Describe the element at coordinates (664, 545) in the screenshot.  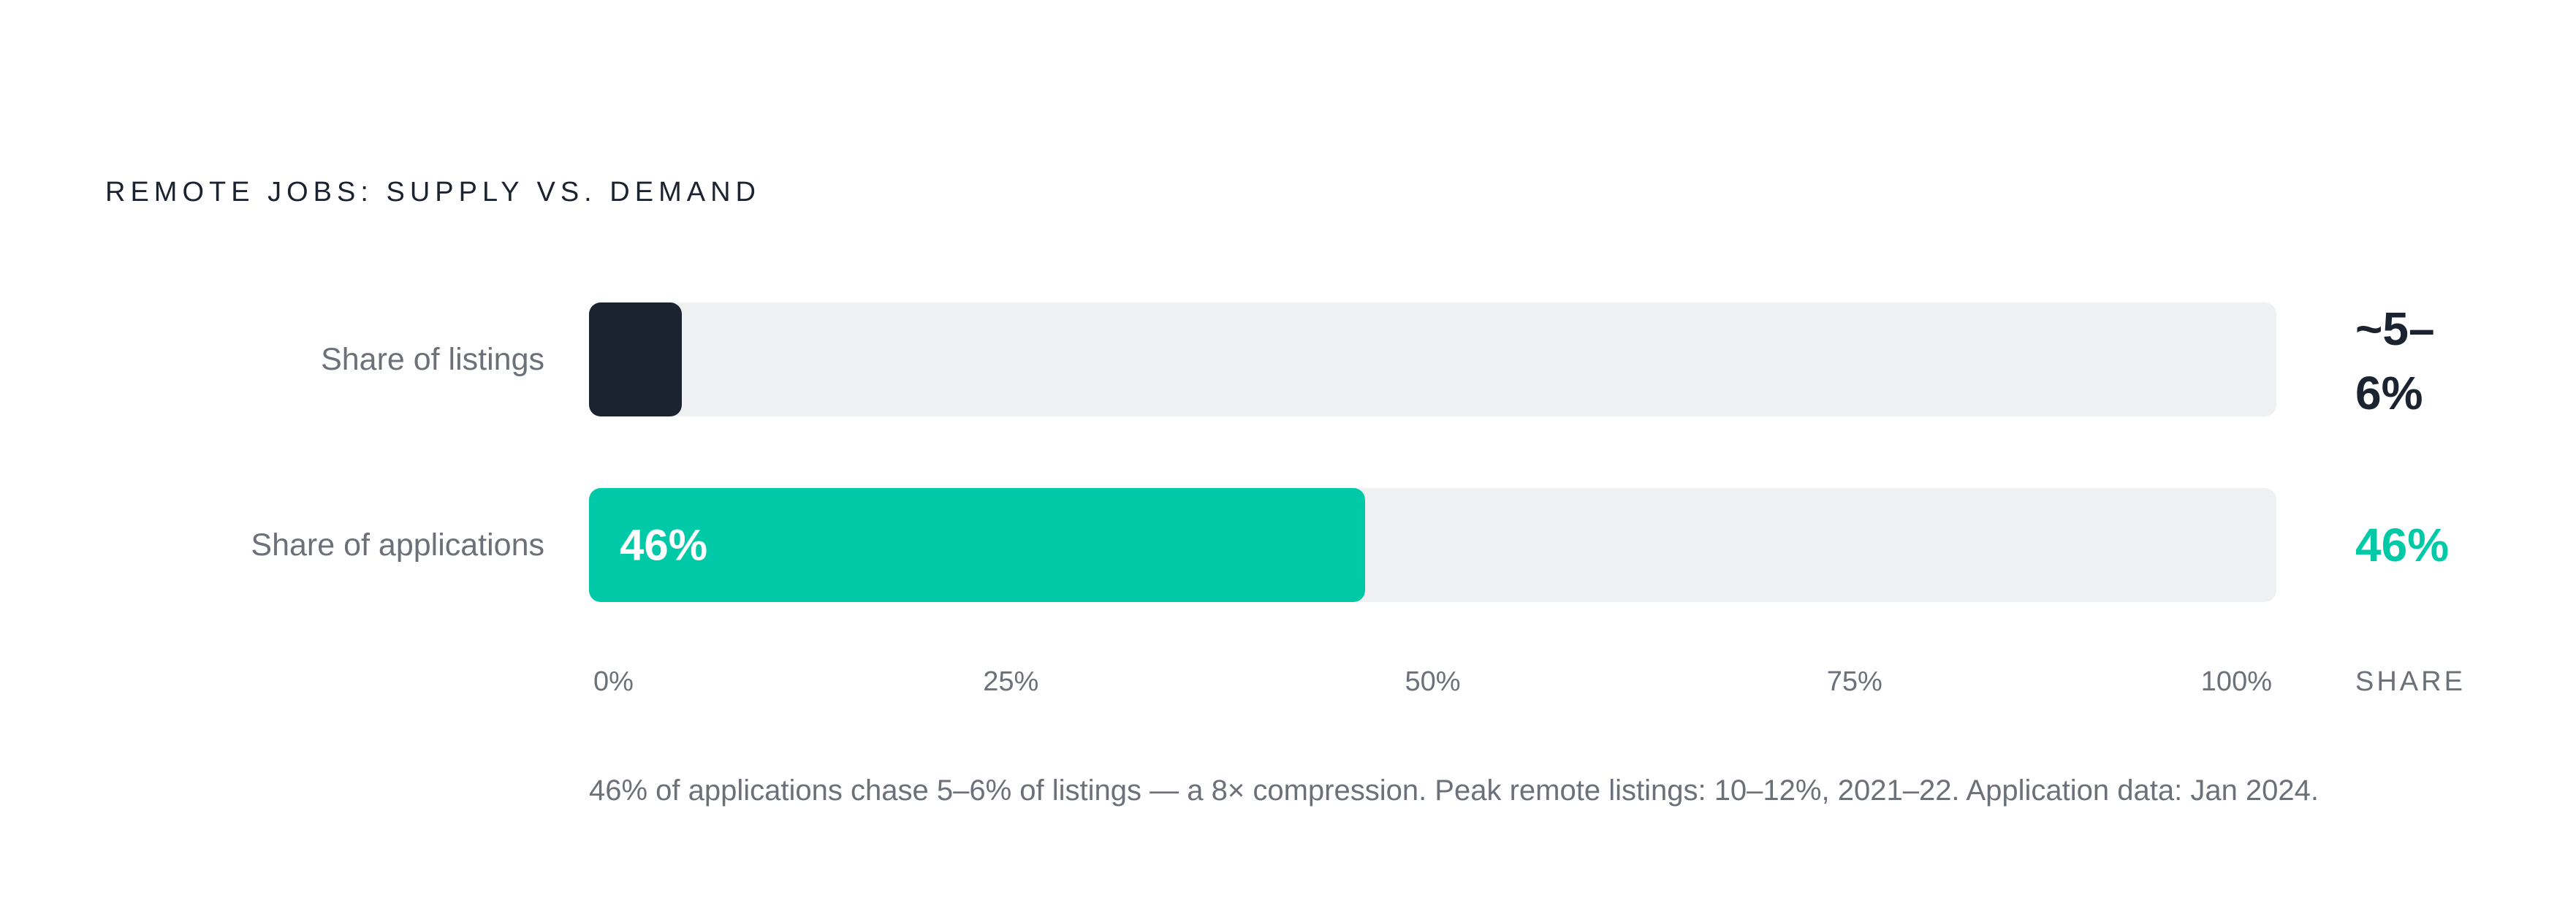
I see `bar-inner-label-applications: 46%` at that location.